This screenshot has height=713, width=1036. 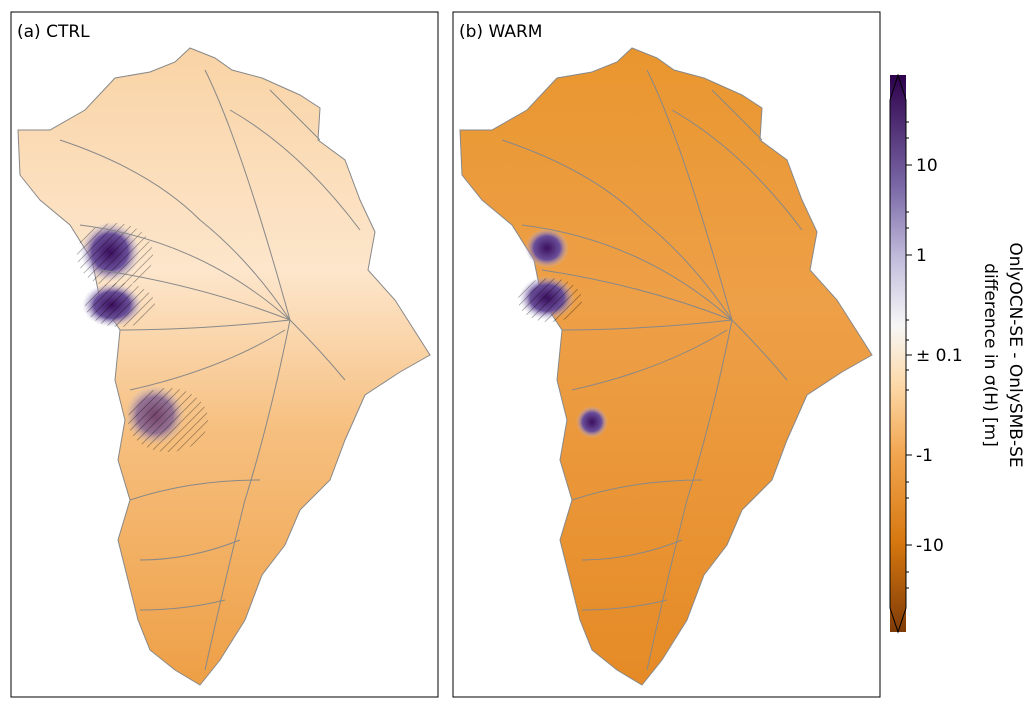 What do you see at coordinates (924, 456) in the screenshot?
I see `colorbar-tick-label: -1` at bounding box center [924, 456].